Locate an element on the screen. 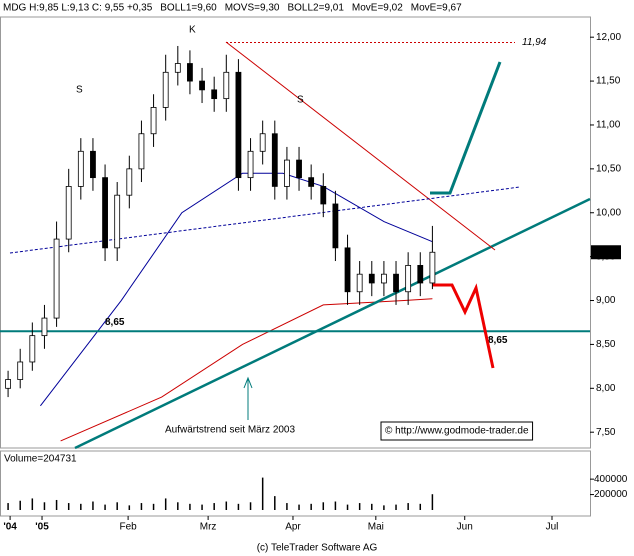 This screenshot has height=556, width=634. arrow-head is located at coordinates (248, 382).